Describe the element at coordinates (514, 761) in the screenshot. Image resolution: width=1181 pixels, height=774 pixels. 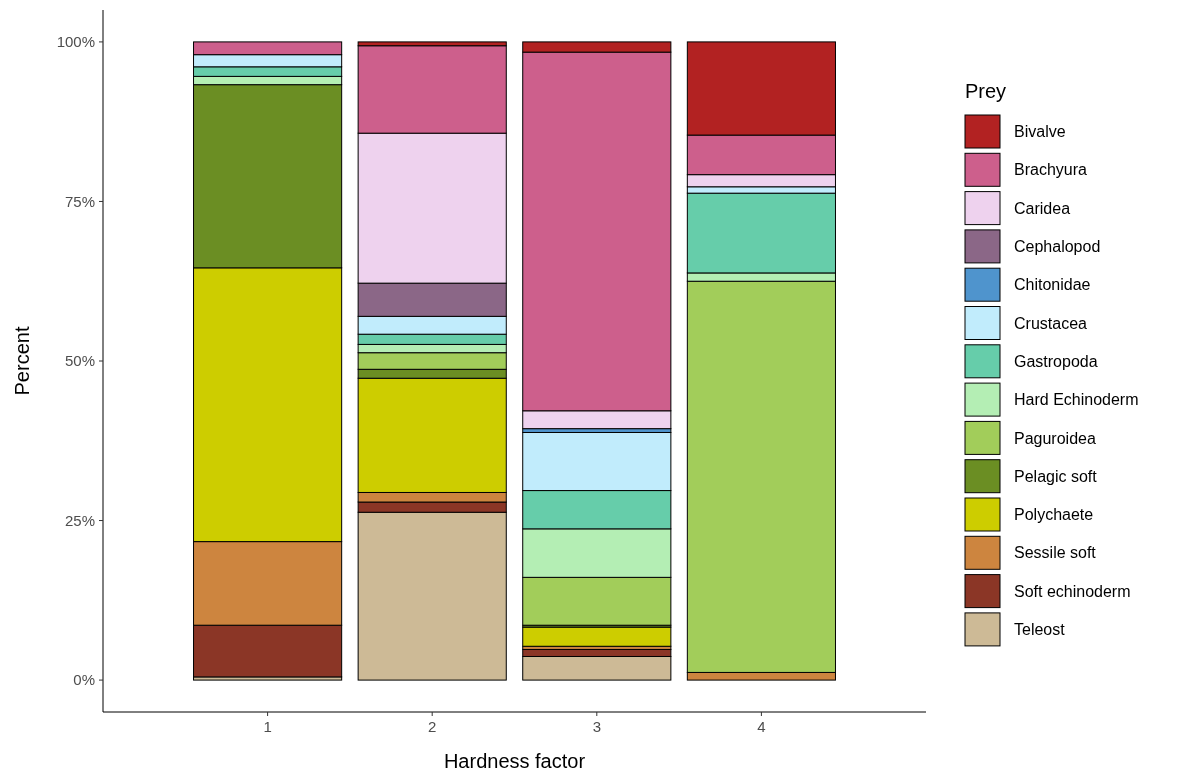
I see `x-axis-title: Hardness factor` at that location.